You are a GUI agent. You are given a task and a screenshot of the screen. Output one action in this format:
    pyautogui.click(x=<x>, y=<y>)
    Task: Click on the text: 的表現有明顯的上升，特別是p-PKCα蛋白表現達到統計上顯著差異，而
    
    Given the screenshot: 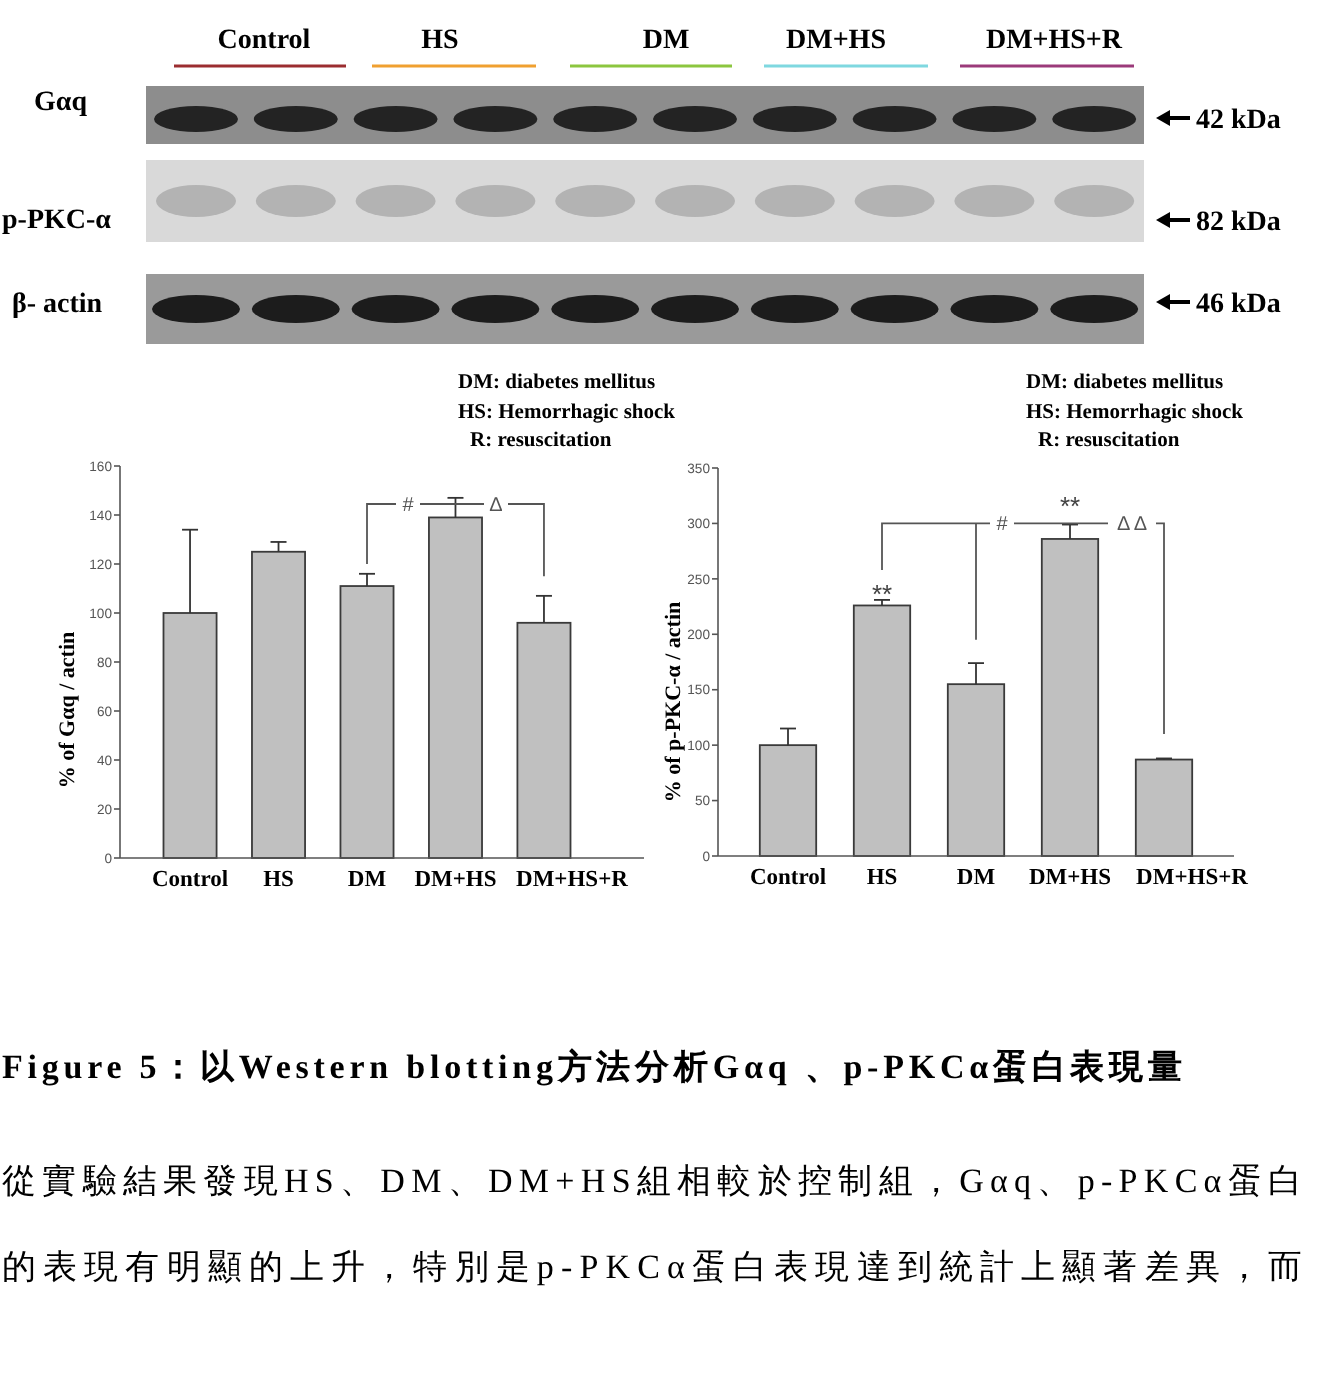 What is the action you would take?
    pyautogui.click(x=652, y=1267)
    